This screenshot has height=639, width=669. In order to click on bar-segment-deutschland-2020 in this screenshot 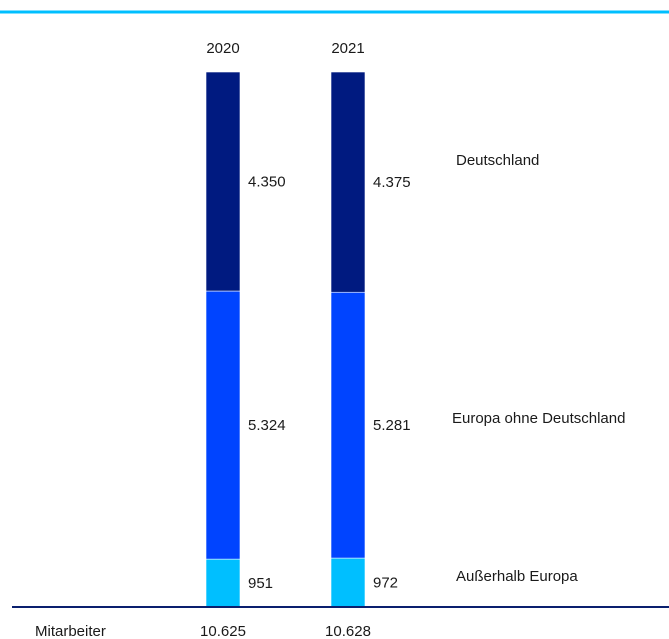, I will do `click(223, 181)`.